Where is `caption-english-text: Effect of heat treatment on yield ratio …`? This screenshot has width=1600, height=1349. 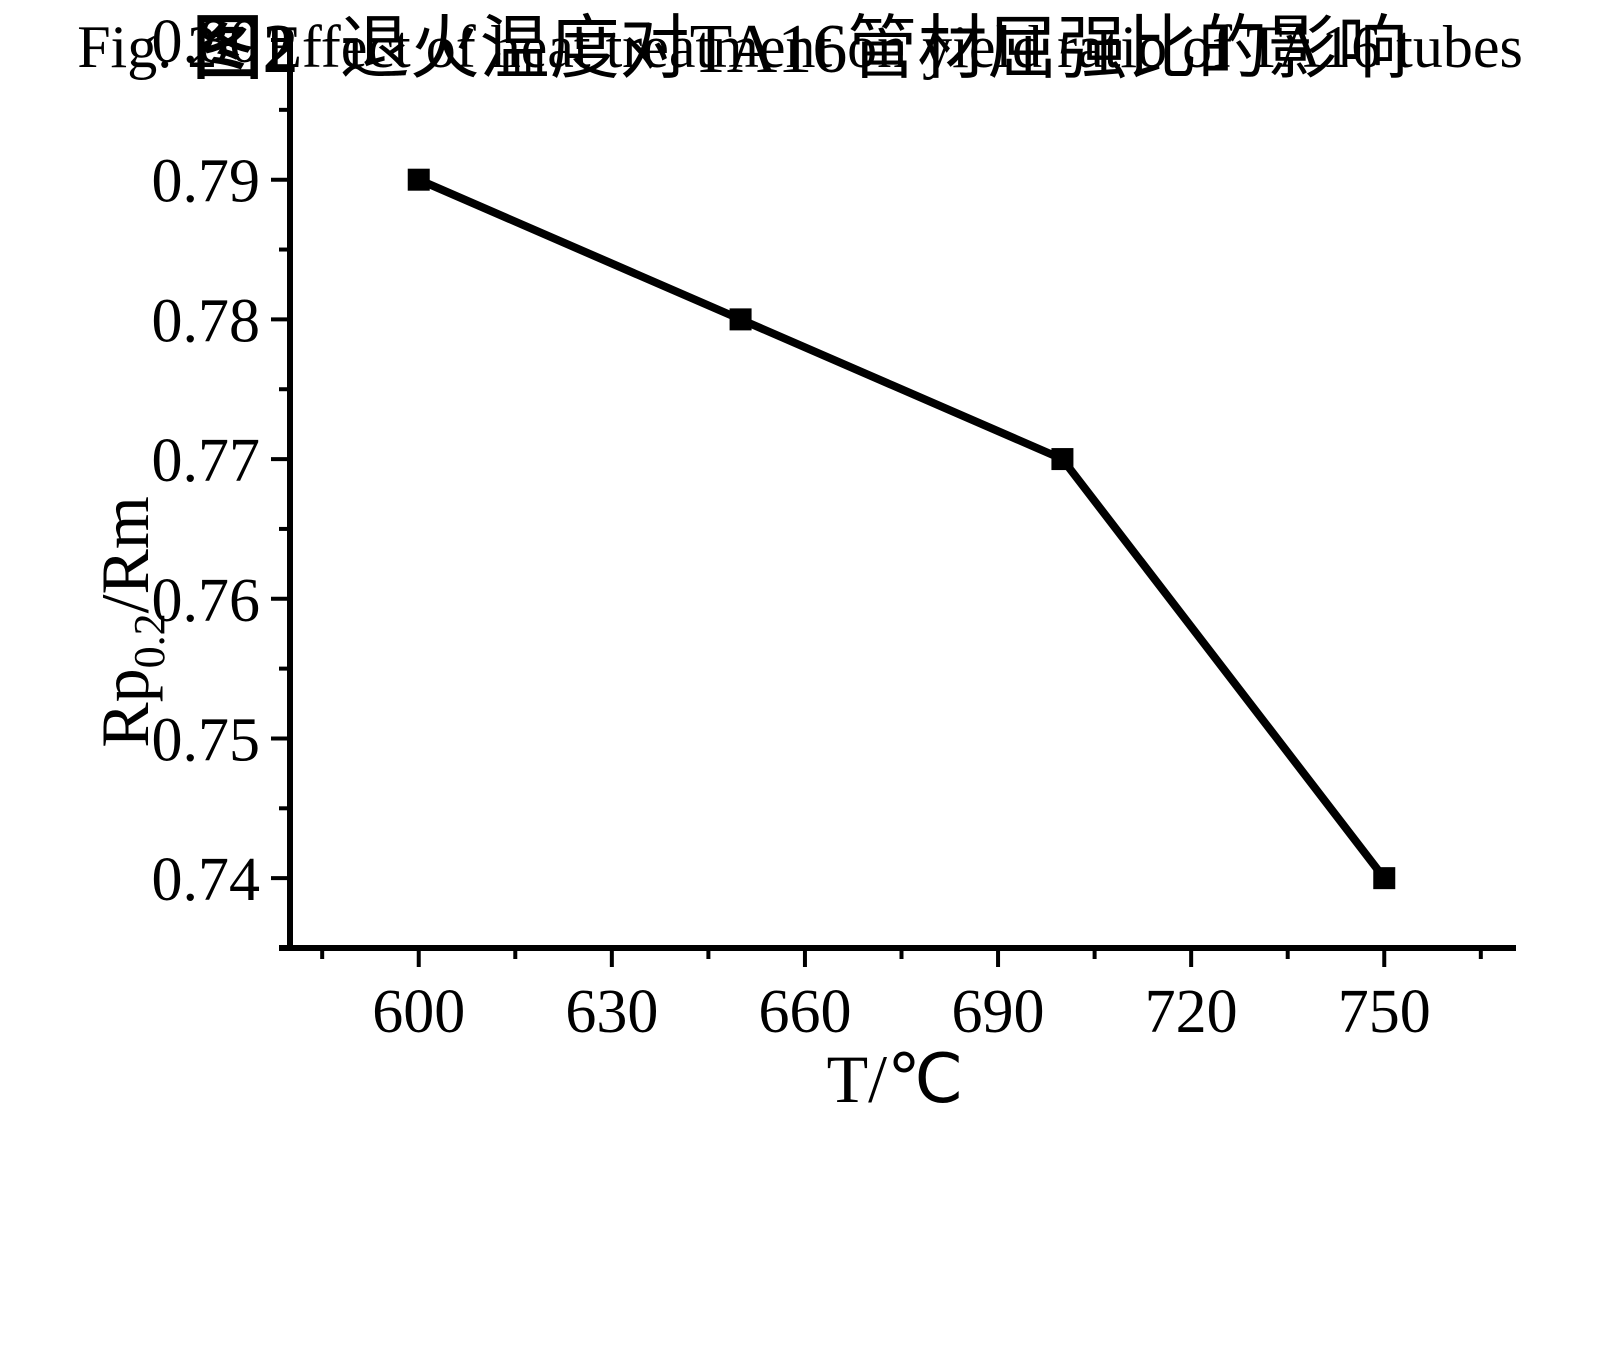
caption-english-text: Effect of heat treatment on yield ratio … is located at coordinates (894, 47).